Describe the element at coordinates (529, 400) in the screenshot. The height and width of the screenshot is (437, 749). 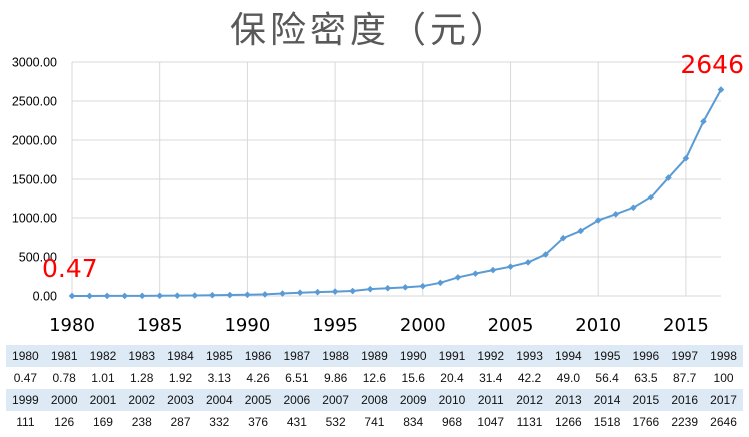
I see `table-cell: 2012` at that location.